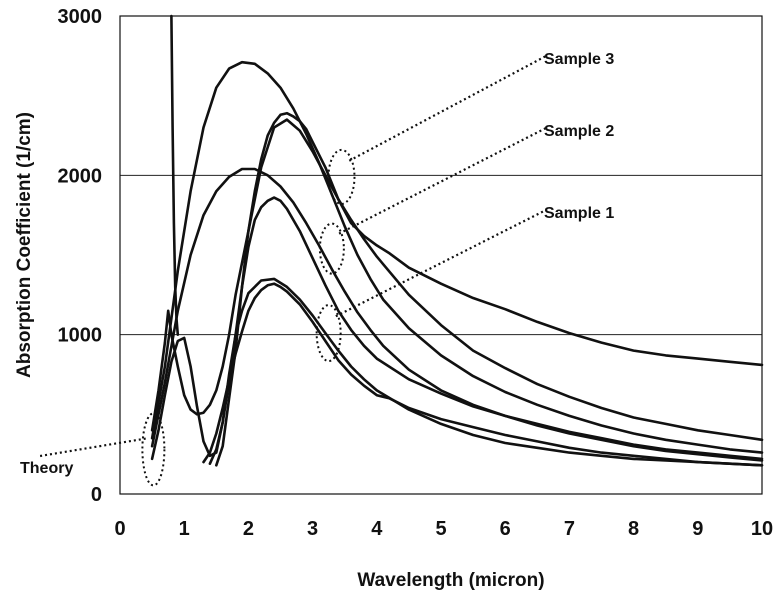 This screenshot has height=596, width=780. Describe the element at coordinates (46, 468) in the screenshot. I see `annotation-label: Theory` at that location.